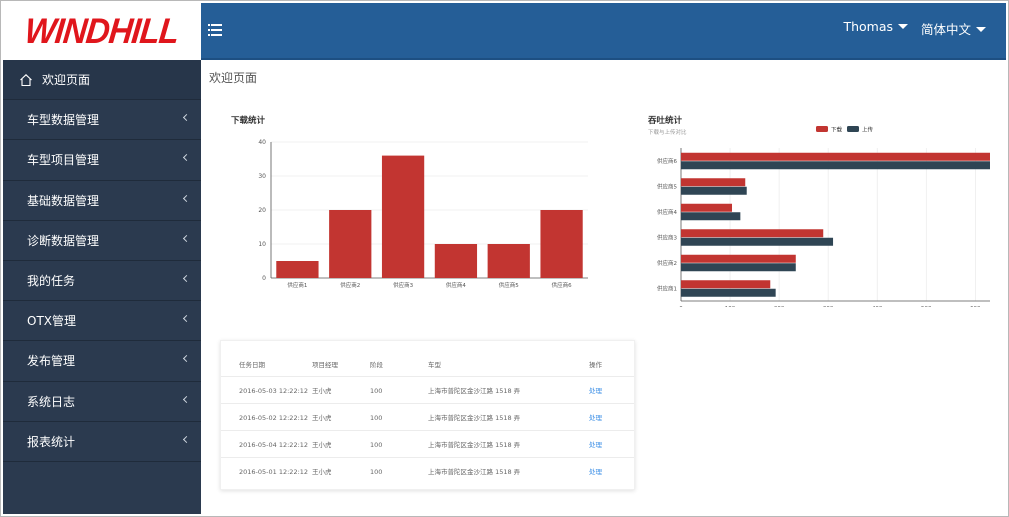  I want to click on language-label: 简体中文, so click(945, 29).